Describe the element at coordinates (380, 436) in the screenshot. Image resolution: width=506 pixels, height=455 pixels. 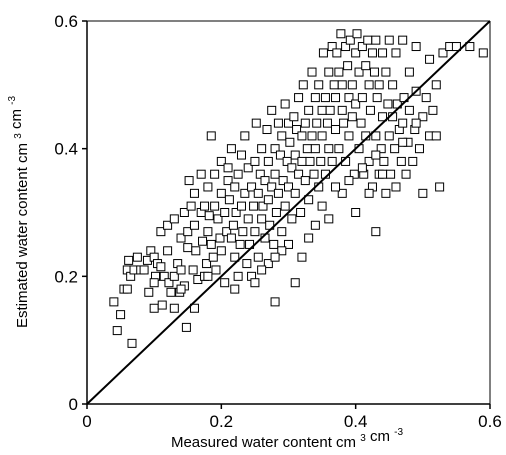
I see `x-axis-unit-b: cm` at that location.